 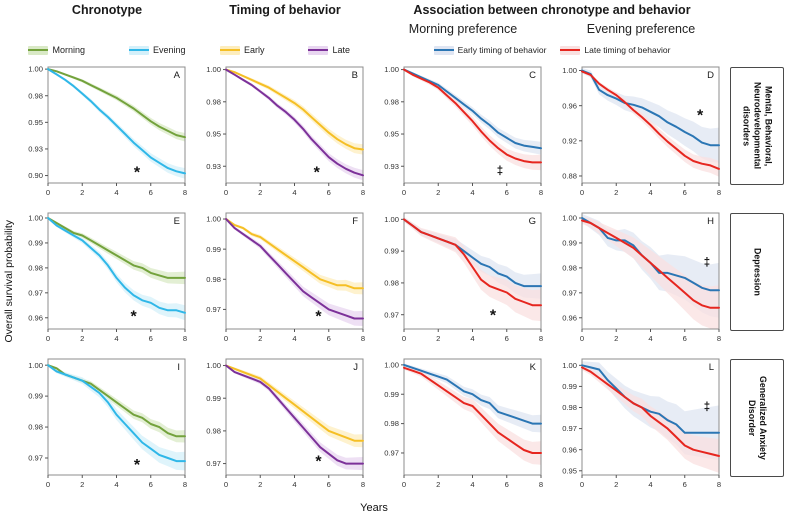 I want to click on panel-L: 1.00 0.99 0.98 0.97 0.96 0.950 2 4 6 8 L ‡, so click(x=641, y=423).